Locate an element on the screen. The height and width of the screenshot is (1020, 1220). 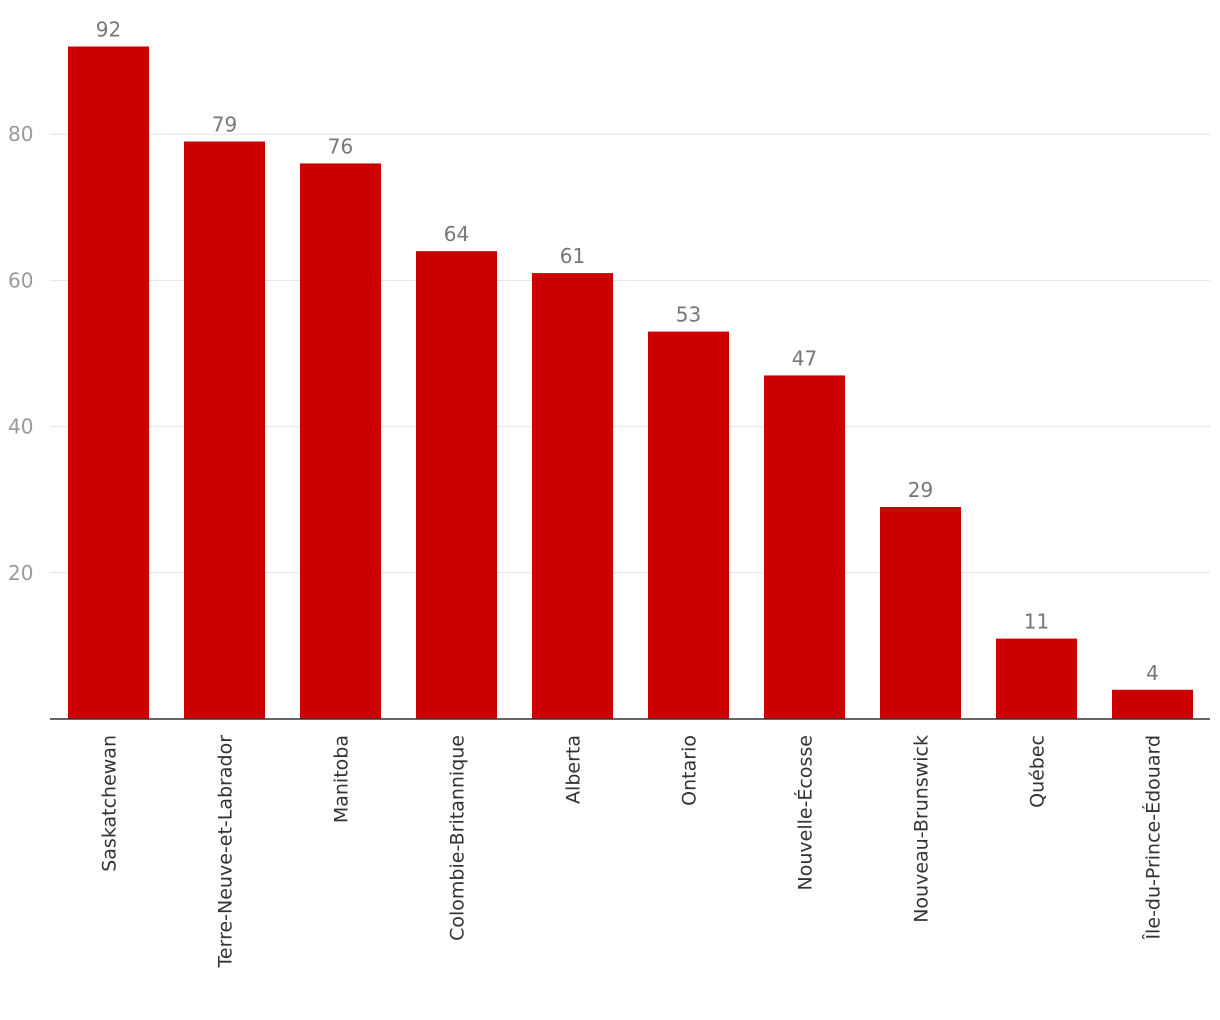
value-label-5: 61 is located at coordinates (572, 256).